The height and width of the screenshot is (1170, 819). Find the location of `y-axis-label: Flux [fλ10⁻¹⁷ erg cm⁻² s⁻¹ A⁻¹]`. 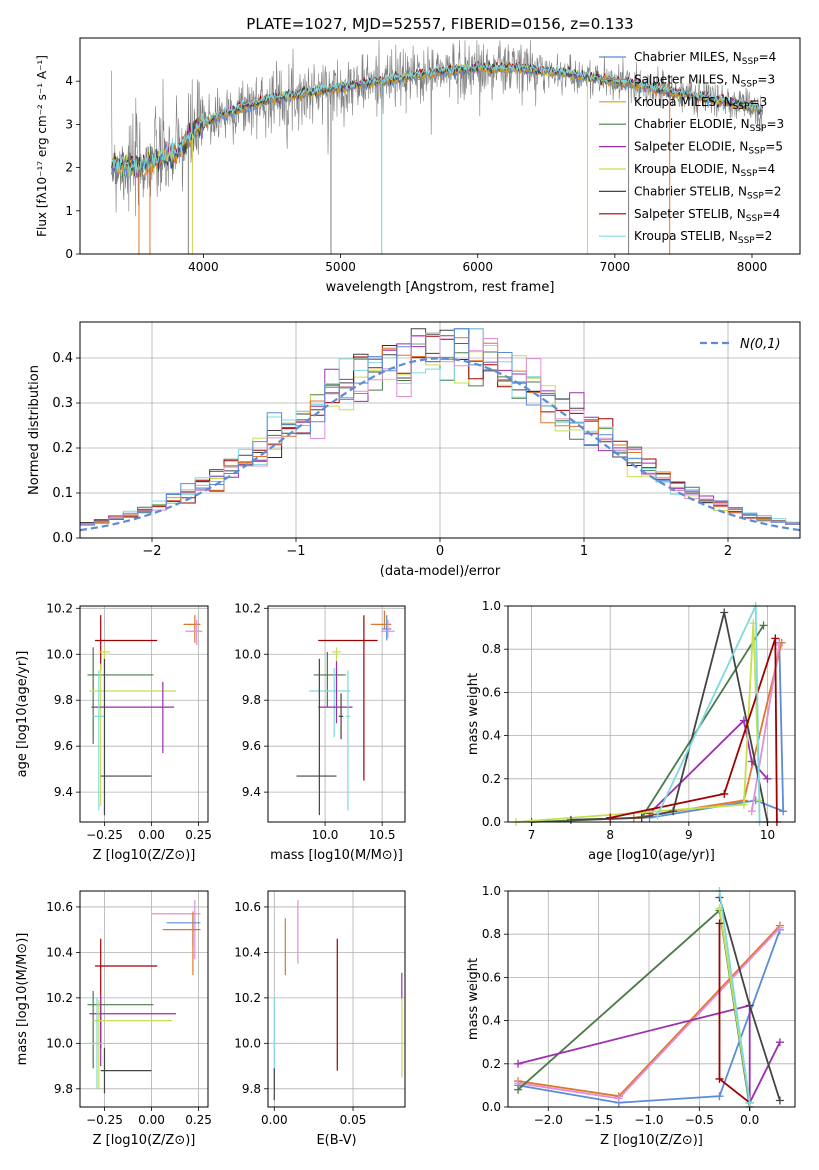

y-axis-label: Flux [fλ10⁻¹⁷ erg cm⁻² s⁻¹ A⁻¹] is located at coordinates (42, 146).